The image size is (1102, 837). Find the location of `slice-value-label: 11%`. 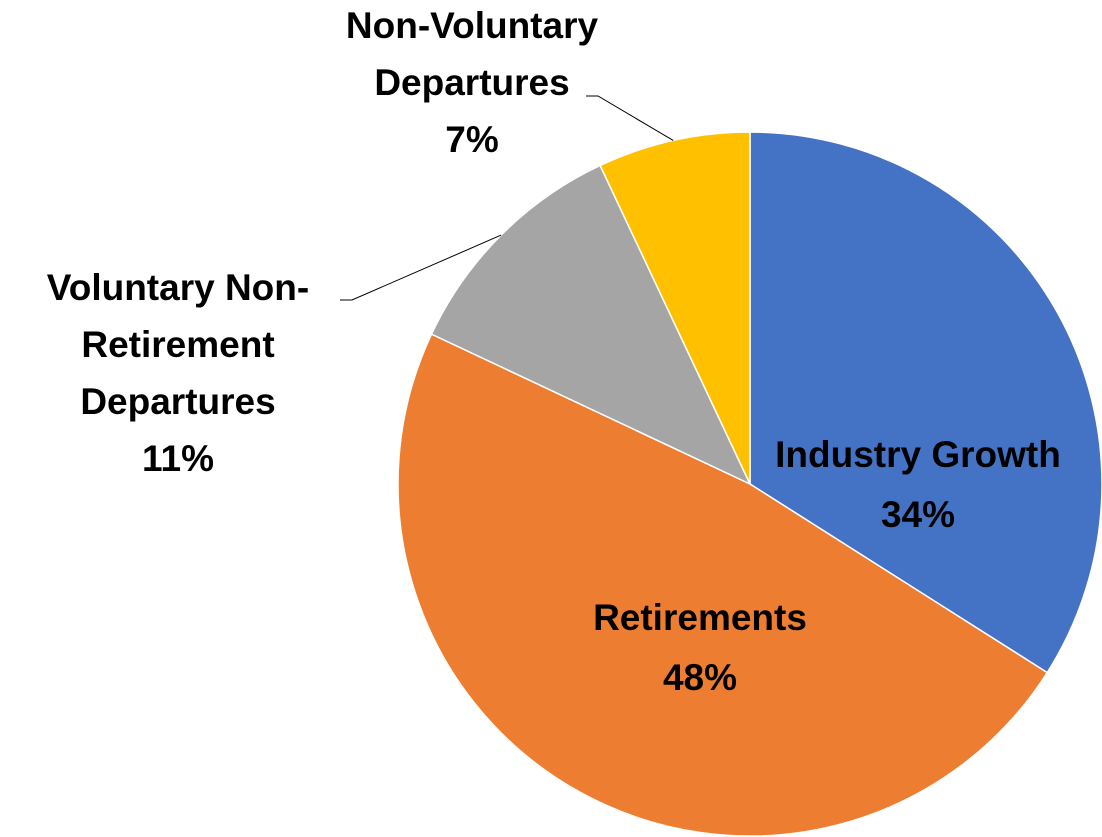

slice-value-label: 11% is located at coordinates (178, 458).